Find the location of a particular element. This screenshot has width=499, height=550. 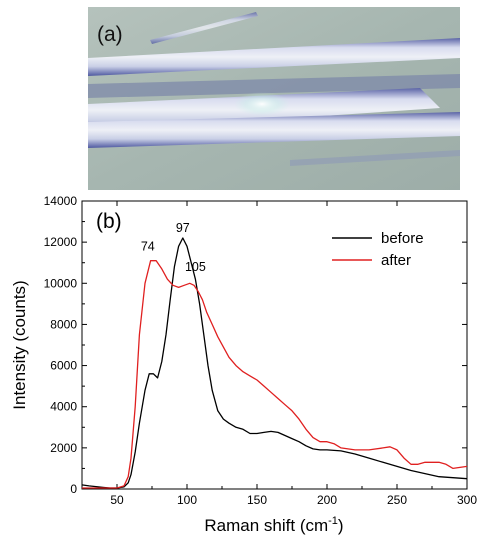

x-axis-title-superscript: -1 is located at coordinates (333, 521).